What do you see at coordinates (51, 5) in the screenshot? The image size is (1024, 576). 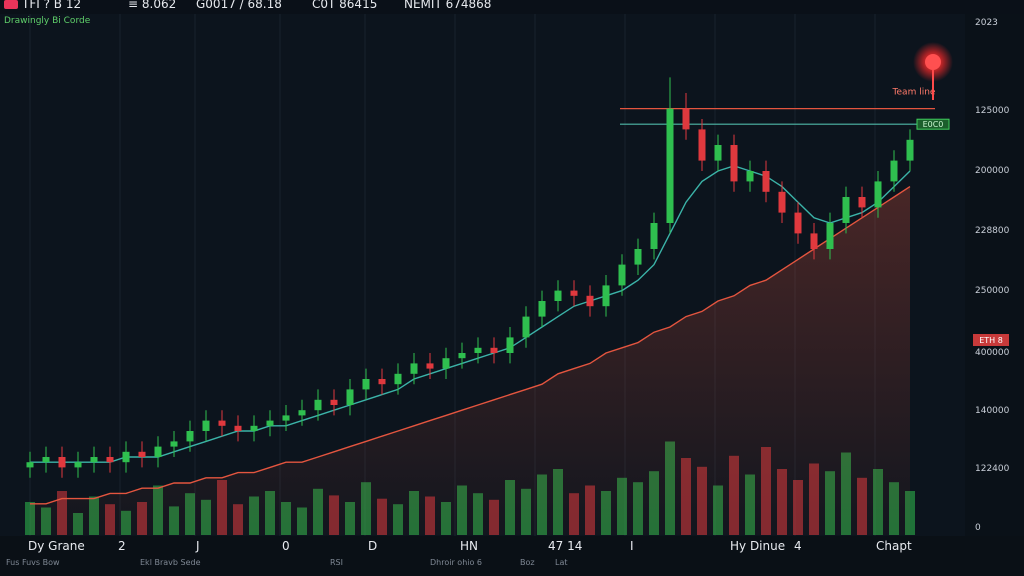 I see `toolbar-item: TFI ? B 12` at bounding box center [51, 5].